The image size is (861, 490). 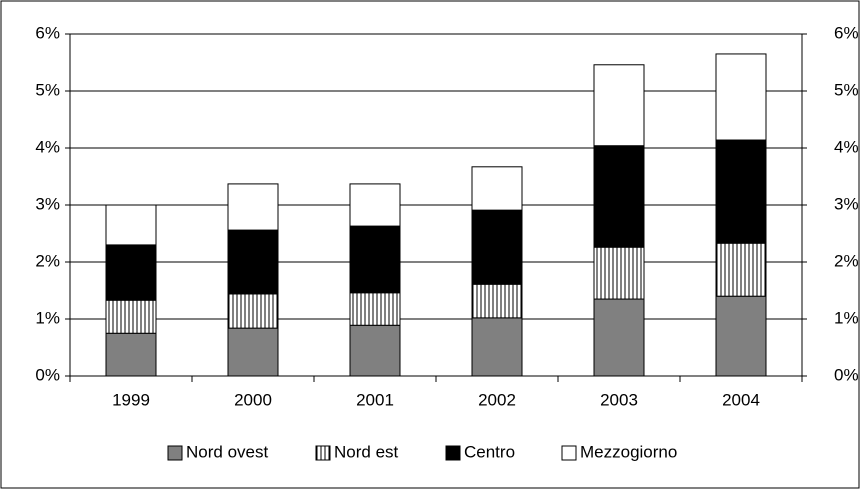 I want to click on x-tick-label: 2003, so click(x=619, y=399).